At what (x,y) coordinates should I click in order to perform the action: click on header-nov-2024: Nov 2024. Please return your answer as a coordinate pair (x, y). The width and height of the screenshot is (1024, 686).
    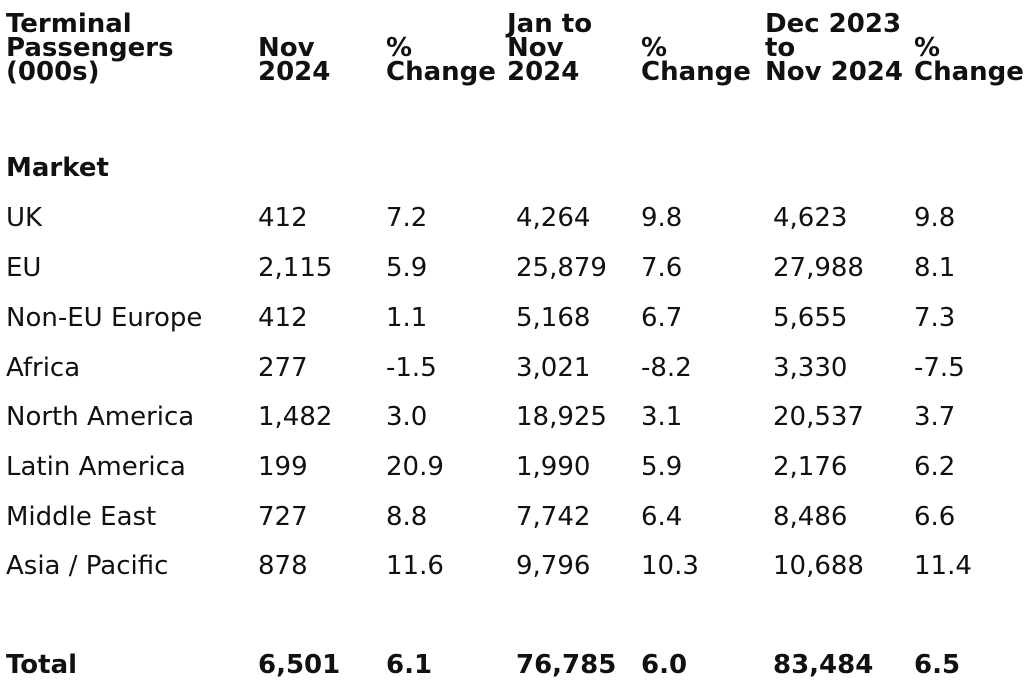
    Looking at the image, I should click on (294, 60).